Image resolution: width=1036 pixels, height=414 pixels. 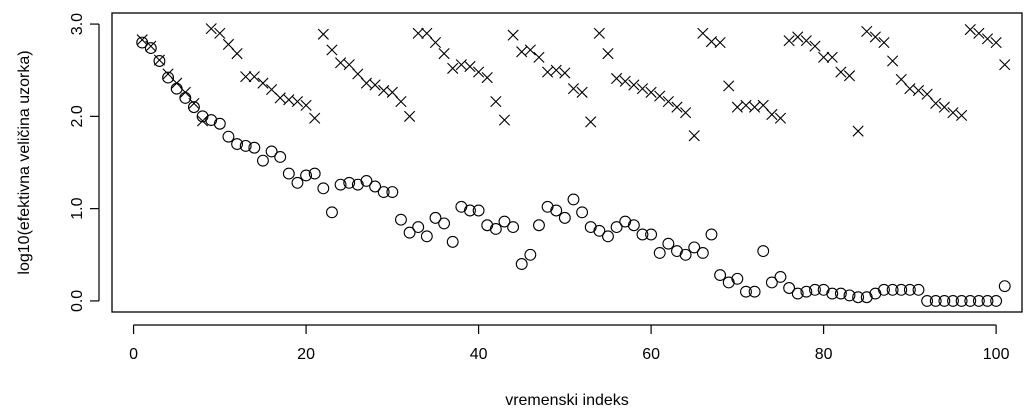 I want to click on x-axis: 0 20 40 60 80 100, so click(x=569, y=343).